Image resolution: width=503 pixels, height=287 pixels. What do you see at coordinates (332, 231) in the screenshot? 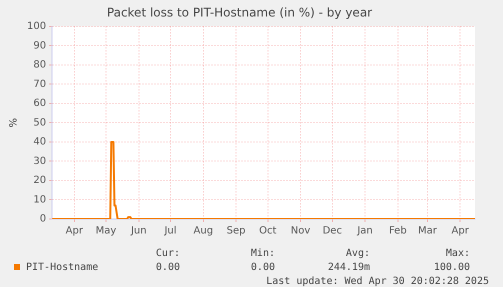
I see `x-tick-label: Dec` at bounding box center [332, 231].